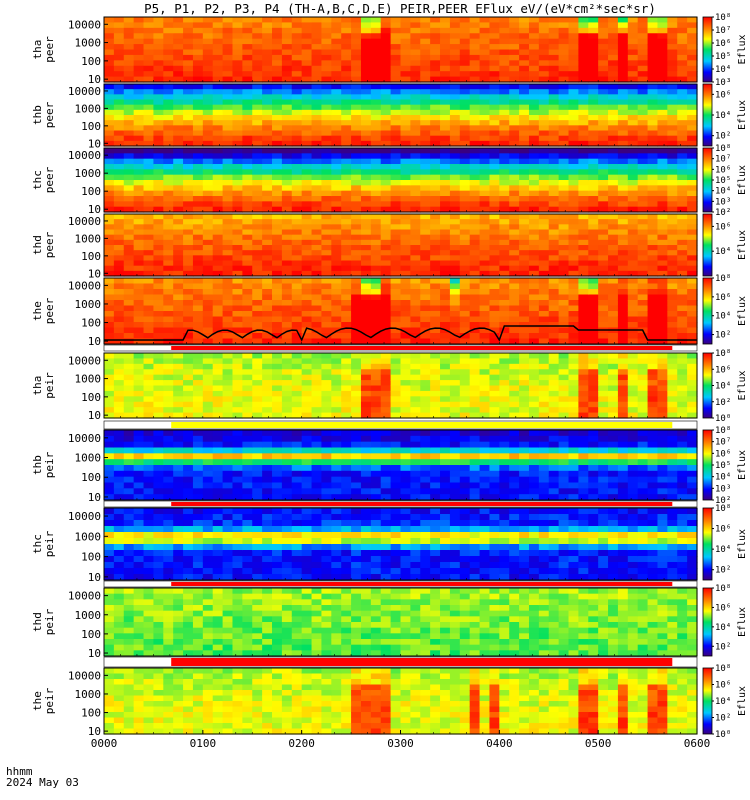 This screenshot has width=750, height=800. I want to click on y-axis-label-top: tha, so click(37, 386).